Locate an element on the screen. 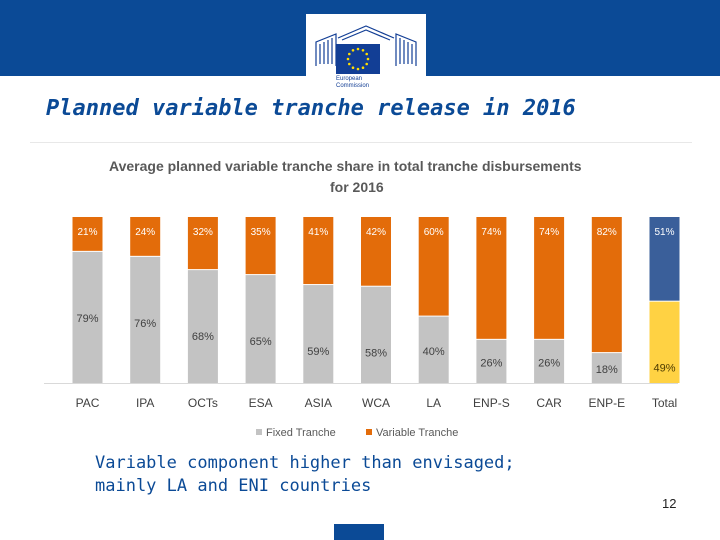  data-label-fixed-asia: 59% is located at coordinates (318, 352).